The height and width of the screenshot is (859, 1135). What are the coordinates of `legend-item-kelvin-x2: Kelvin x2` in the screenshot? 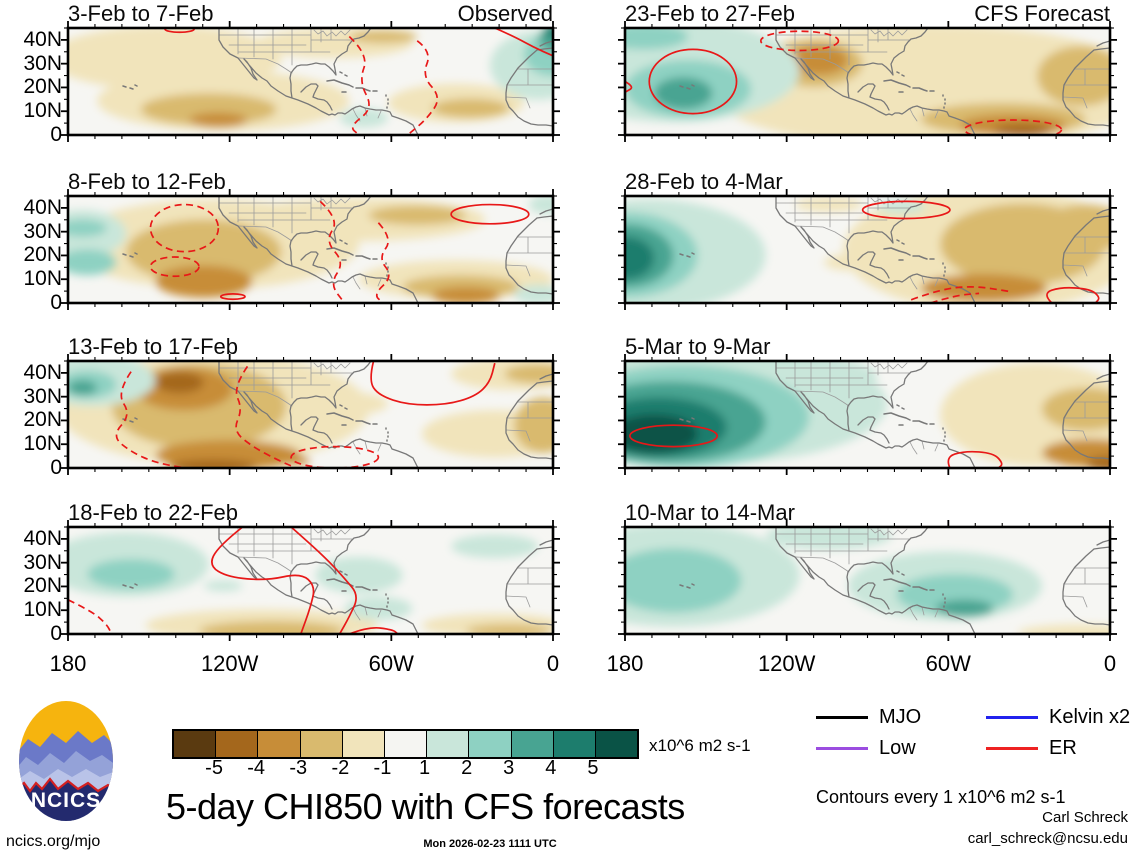 It's located at (1058, 717).